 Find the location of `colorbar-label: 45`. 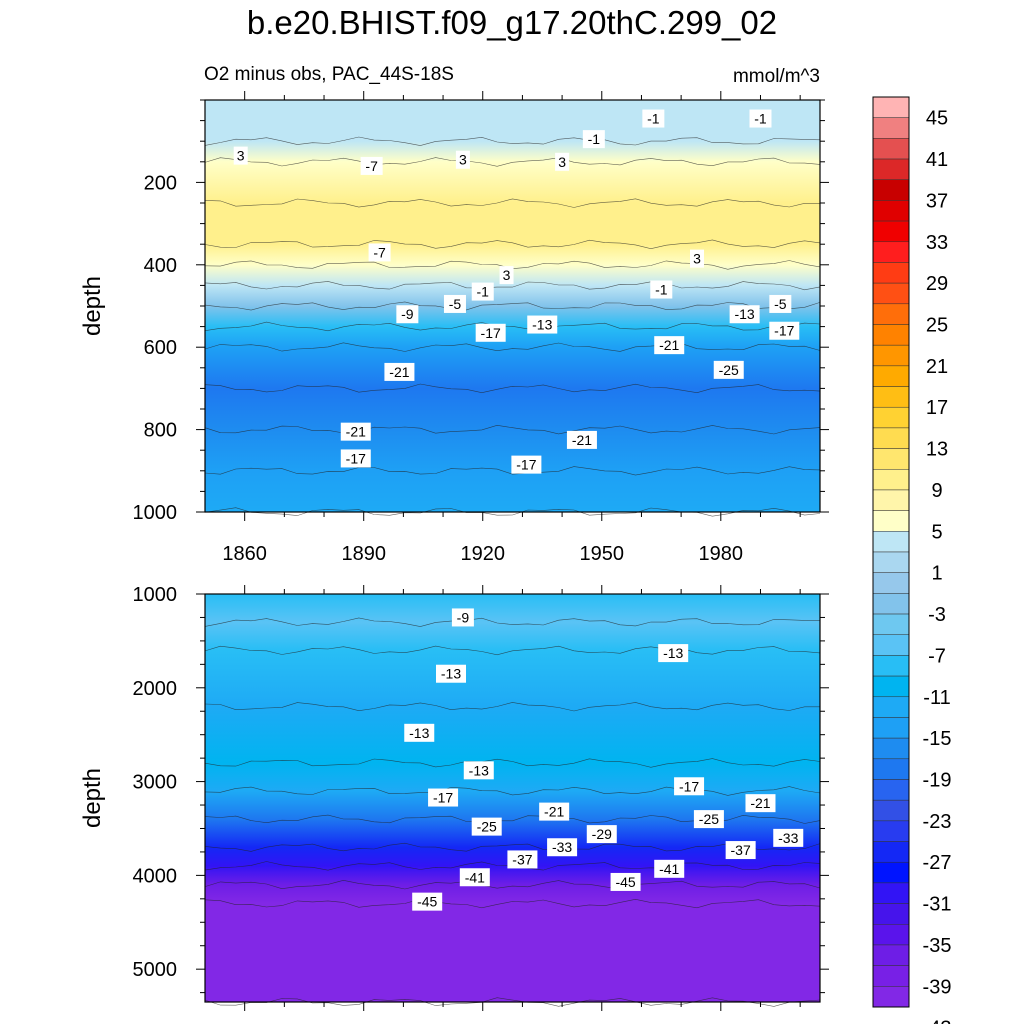

colorbar-label: 45 is located at coordinates (937, 119).